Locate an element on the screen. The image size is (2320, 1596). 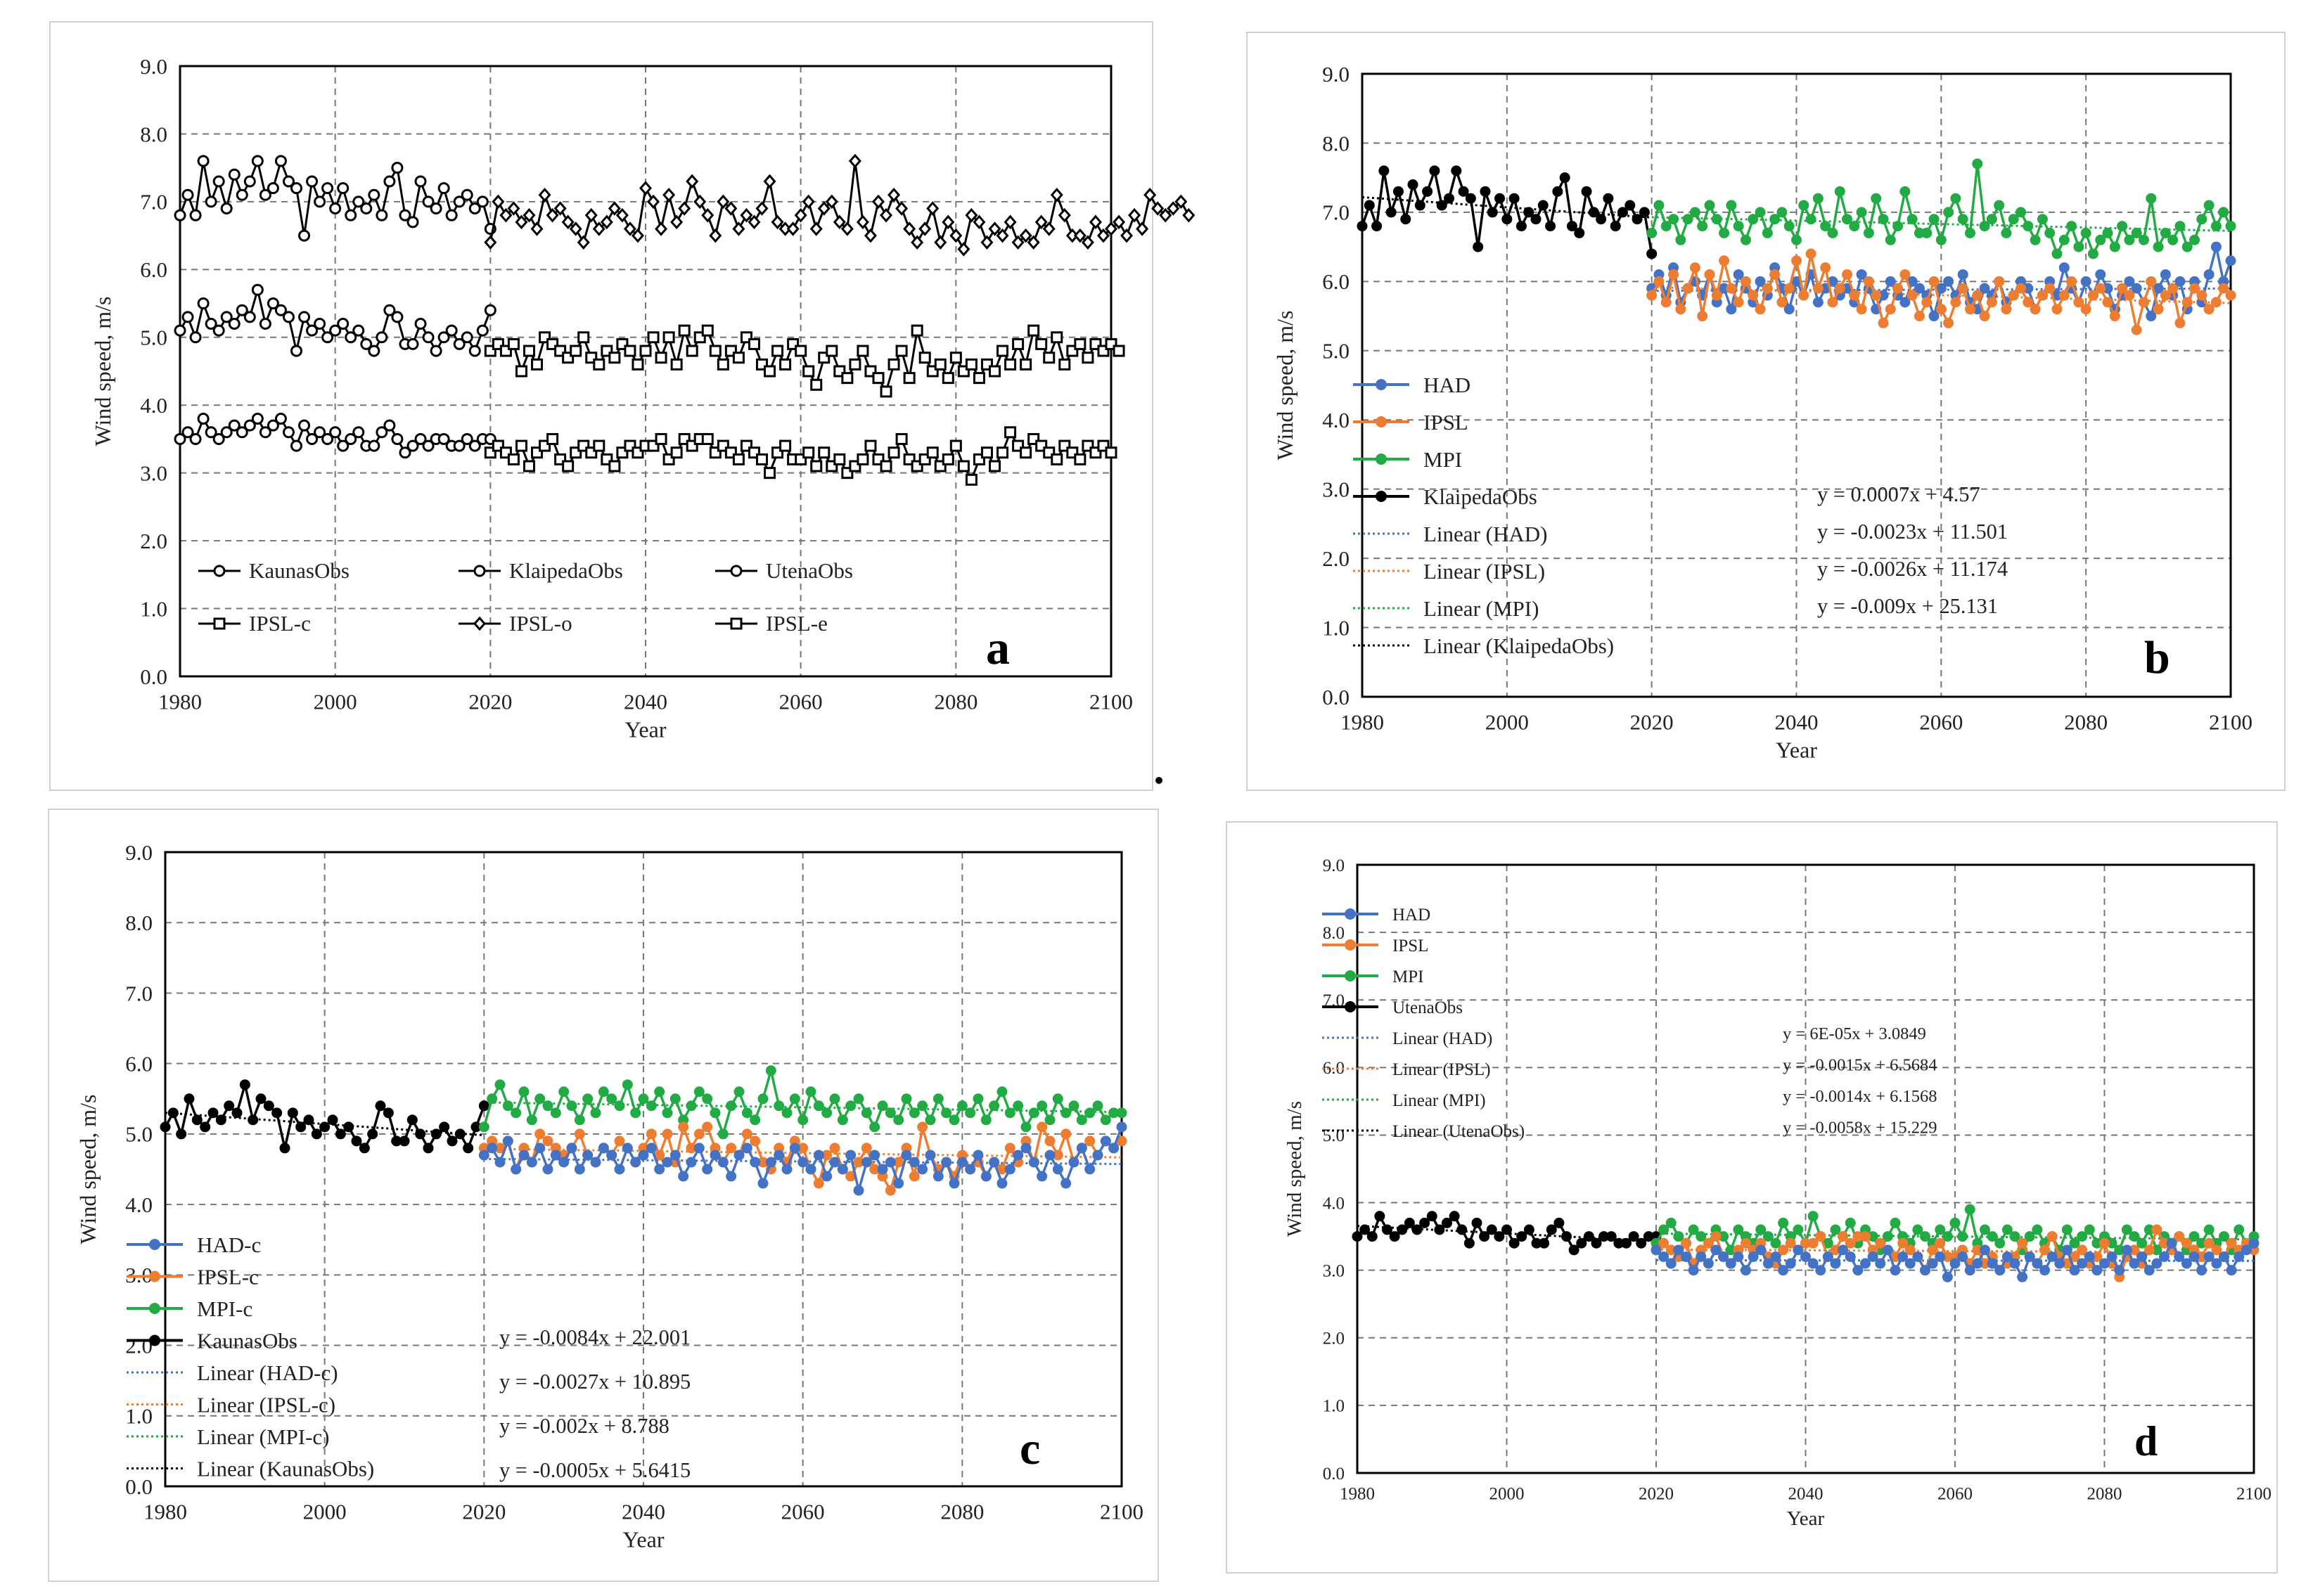
legend-label: Linear (KlaipedaObs) is located at coordinates (1519, 645).